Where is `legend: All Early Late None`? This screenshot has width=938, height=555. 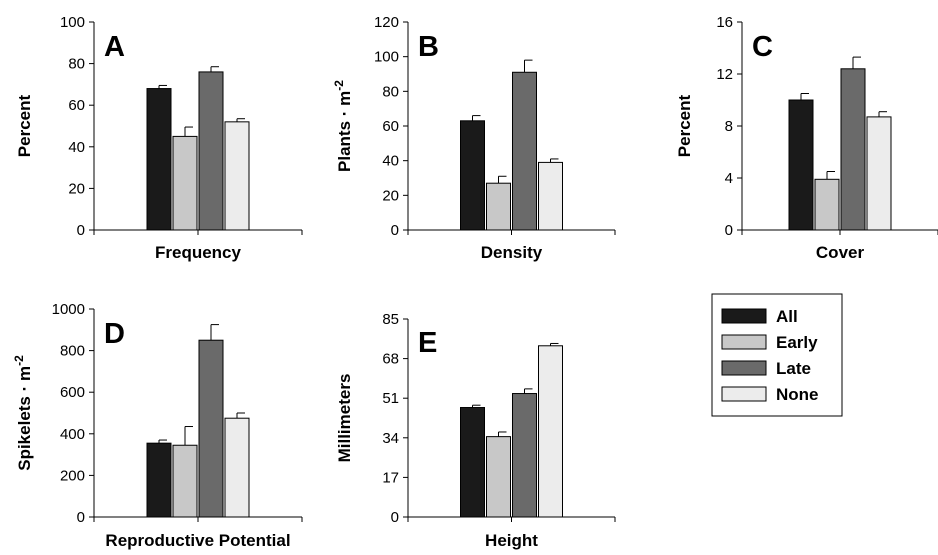
legend: All Early Late None is located at coordinates (777, 355).